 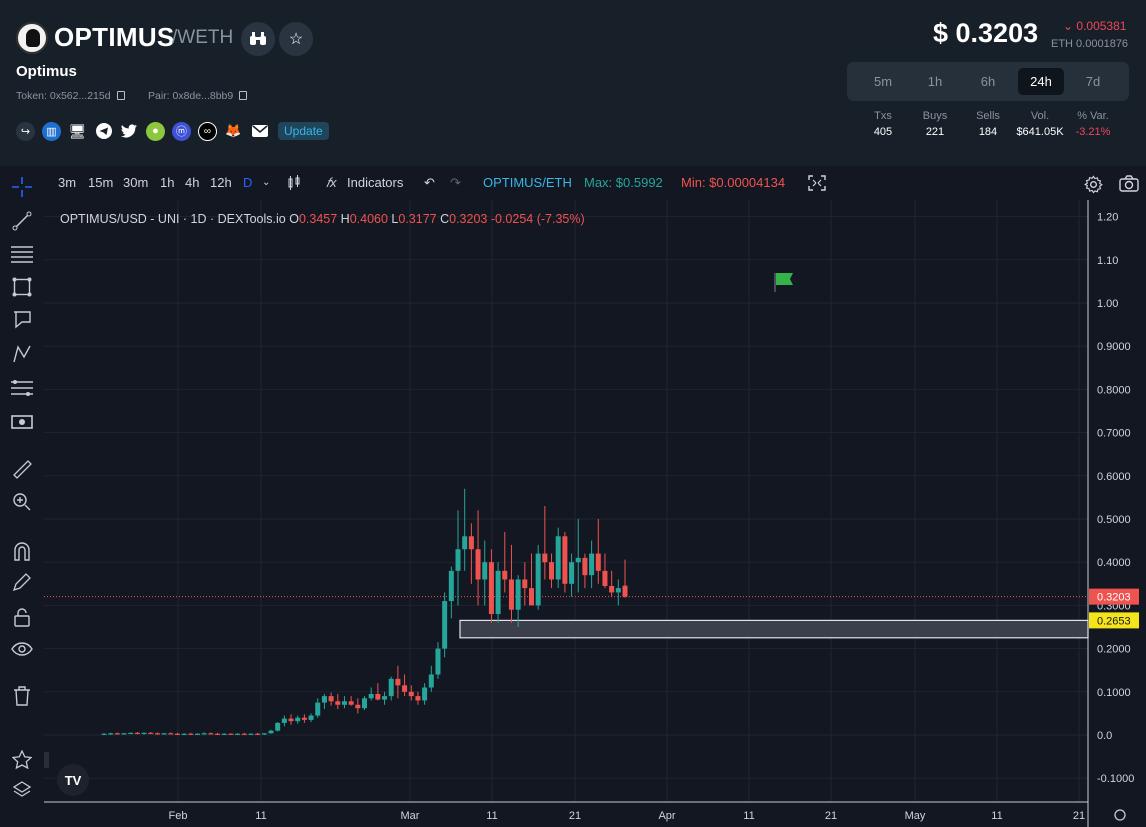 What do you see at coordinates (527, 182) in the screenshot?
I see `pair-label: OPTIMUS/ETH` at bounding box center [527, 182].